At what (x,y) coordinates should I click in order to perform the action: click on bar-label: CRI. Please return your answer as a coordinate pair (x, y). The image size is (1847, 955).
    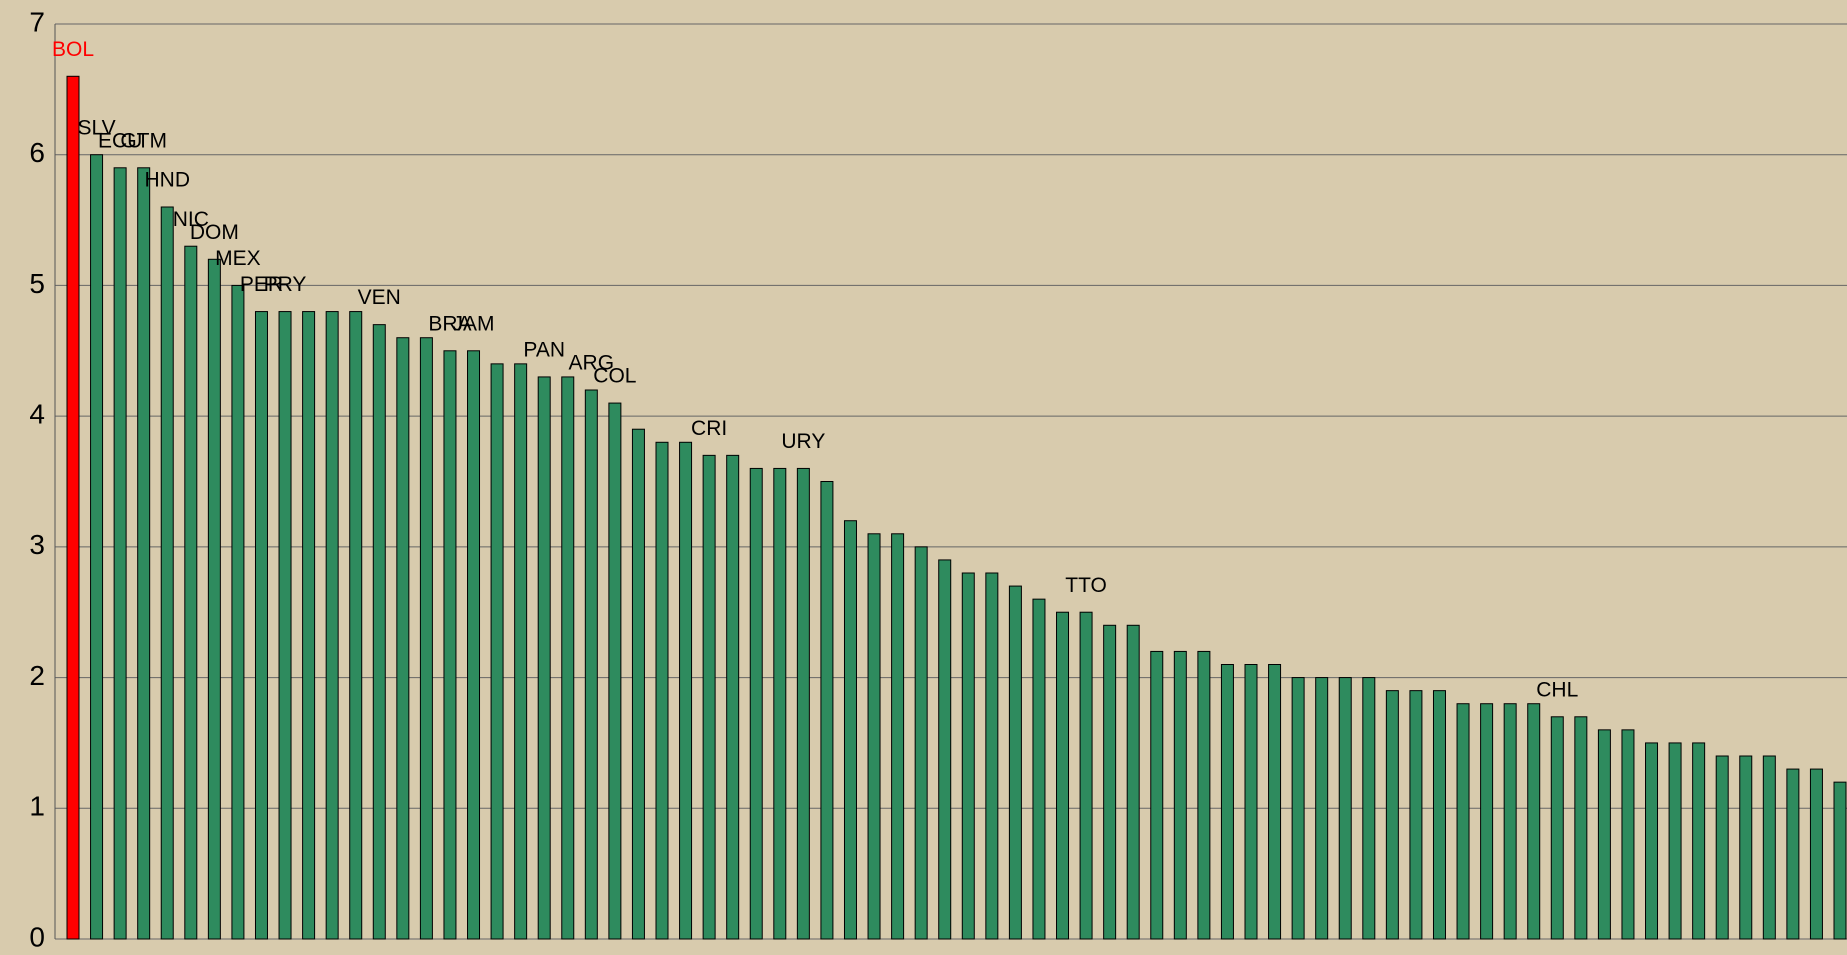
    Looking at the image, I should click on (709, 428).